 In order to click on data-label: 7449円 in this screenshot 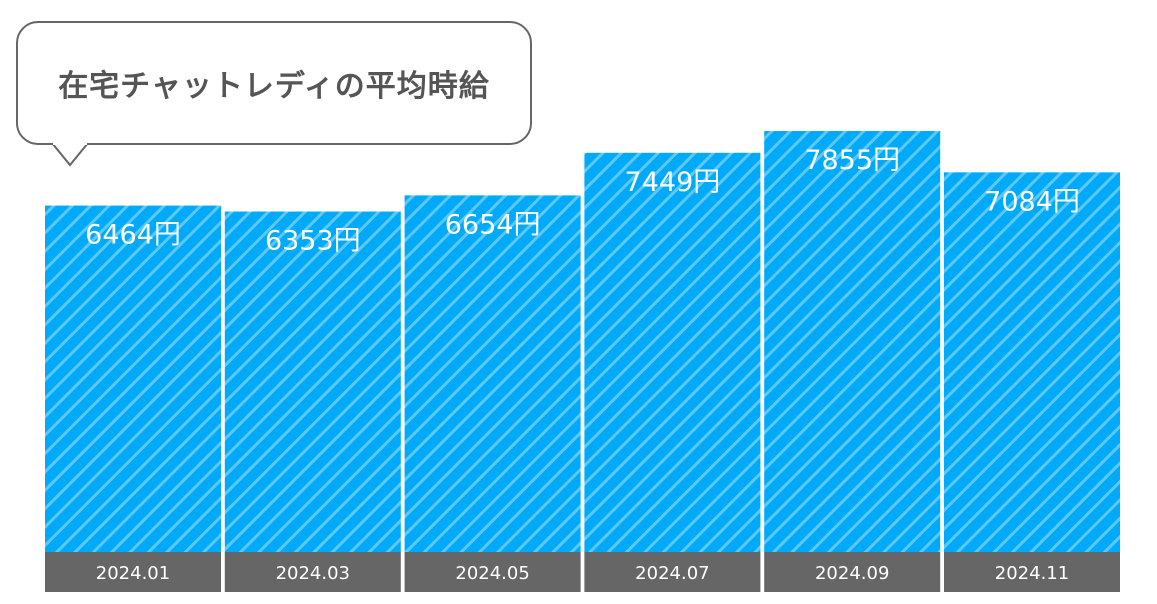, I will do `click(673, 182)`.